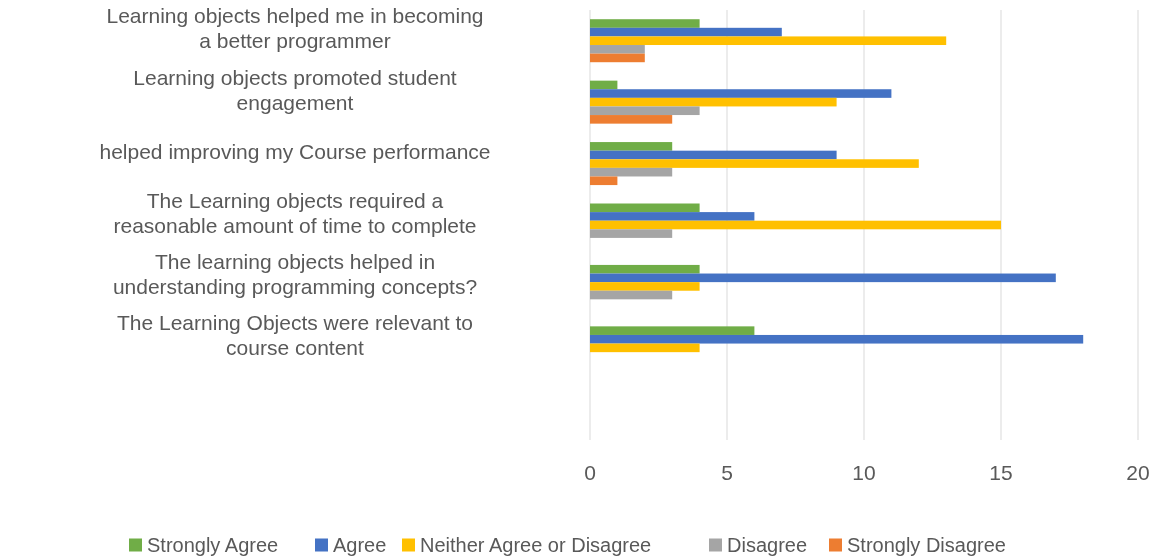 The height and width of the screenshot is (560, 1163). Describe the element at coordinates (590, 472) in the screenshot. I see `x-tick-label: 0` at that location.